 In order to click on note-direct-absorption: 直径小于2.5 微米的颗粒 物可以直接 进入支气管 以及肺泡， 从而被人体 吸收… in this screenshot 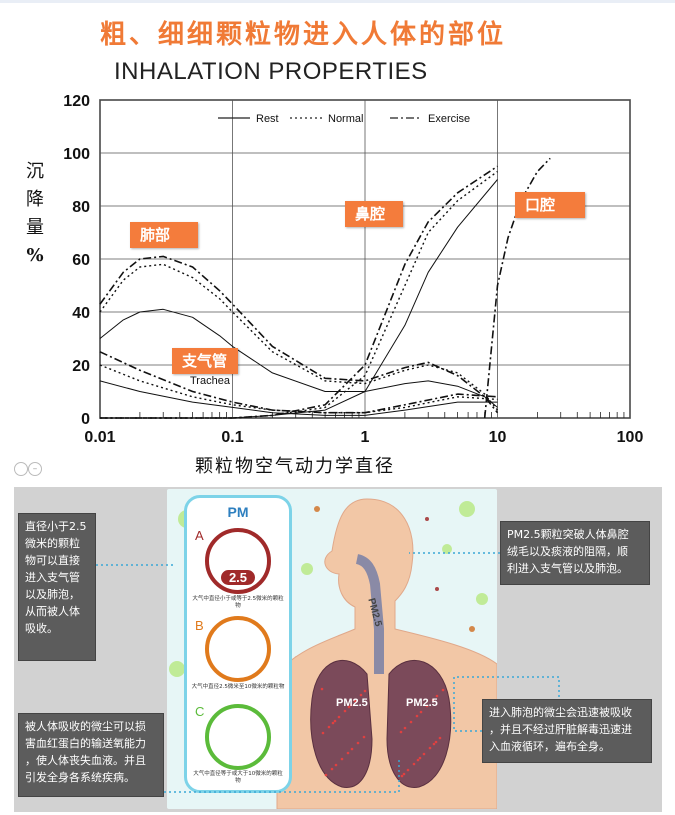, I will do `click(57, 587)`.